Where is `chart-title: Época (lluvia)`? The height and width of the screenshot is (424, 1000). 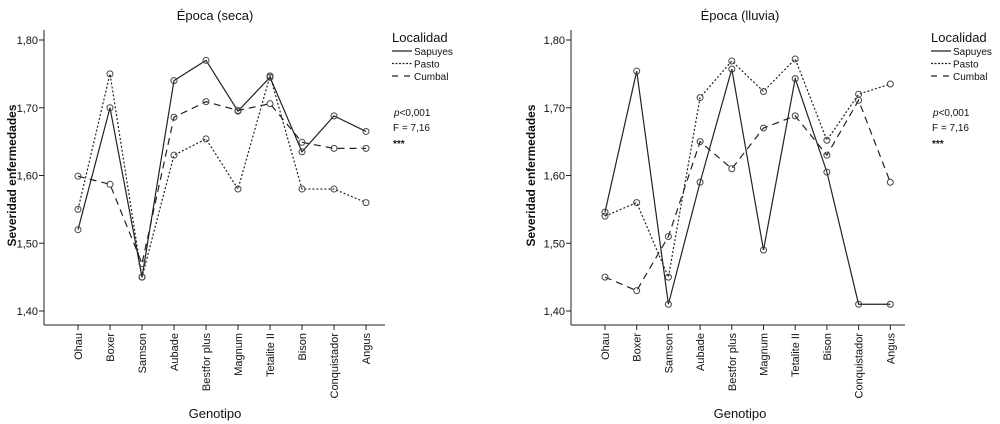
chart-title: Época (lluvia) is located at coordinates (740, 15).